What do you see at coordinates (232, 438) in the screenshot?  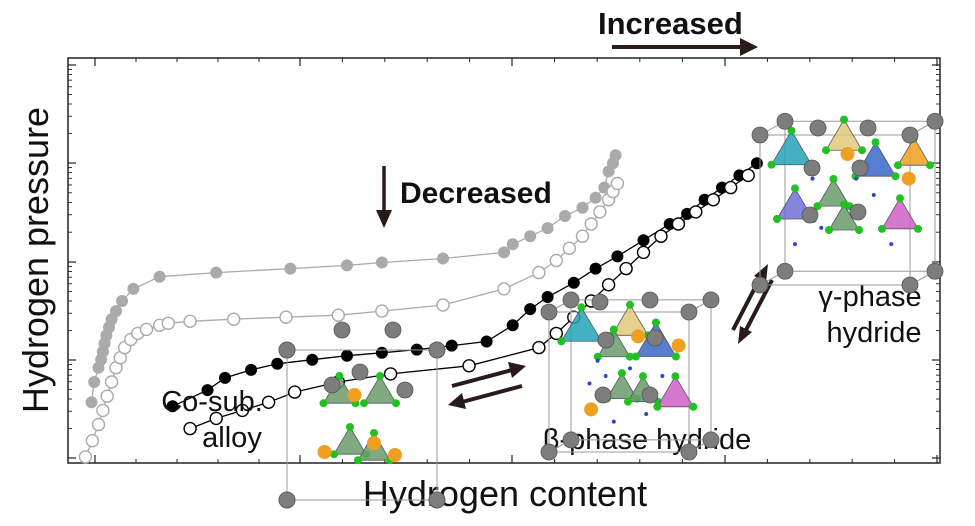 I see `co-sub-label-line2: alloy` at bounding box center [232, 438].